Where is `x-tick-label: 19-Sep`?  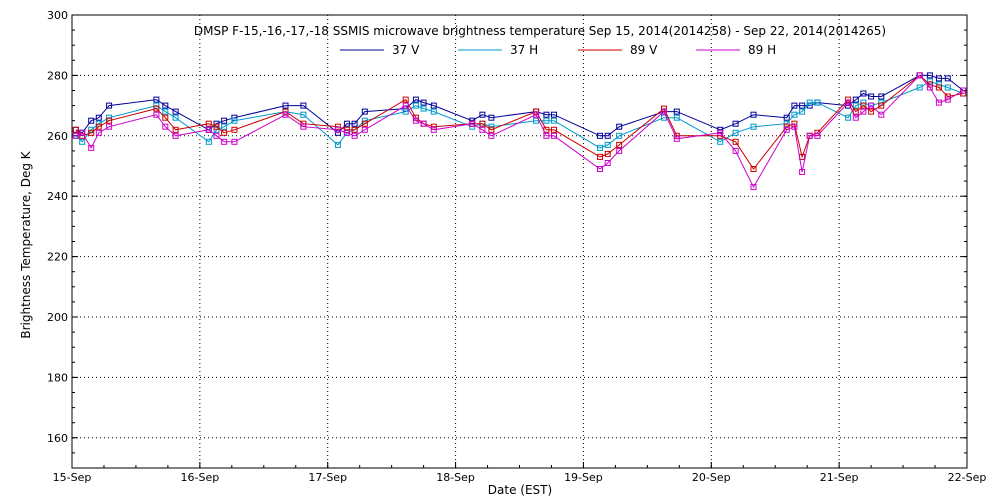 x-tick-label: 19-Sep is located at coordinates (583, 477).